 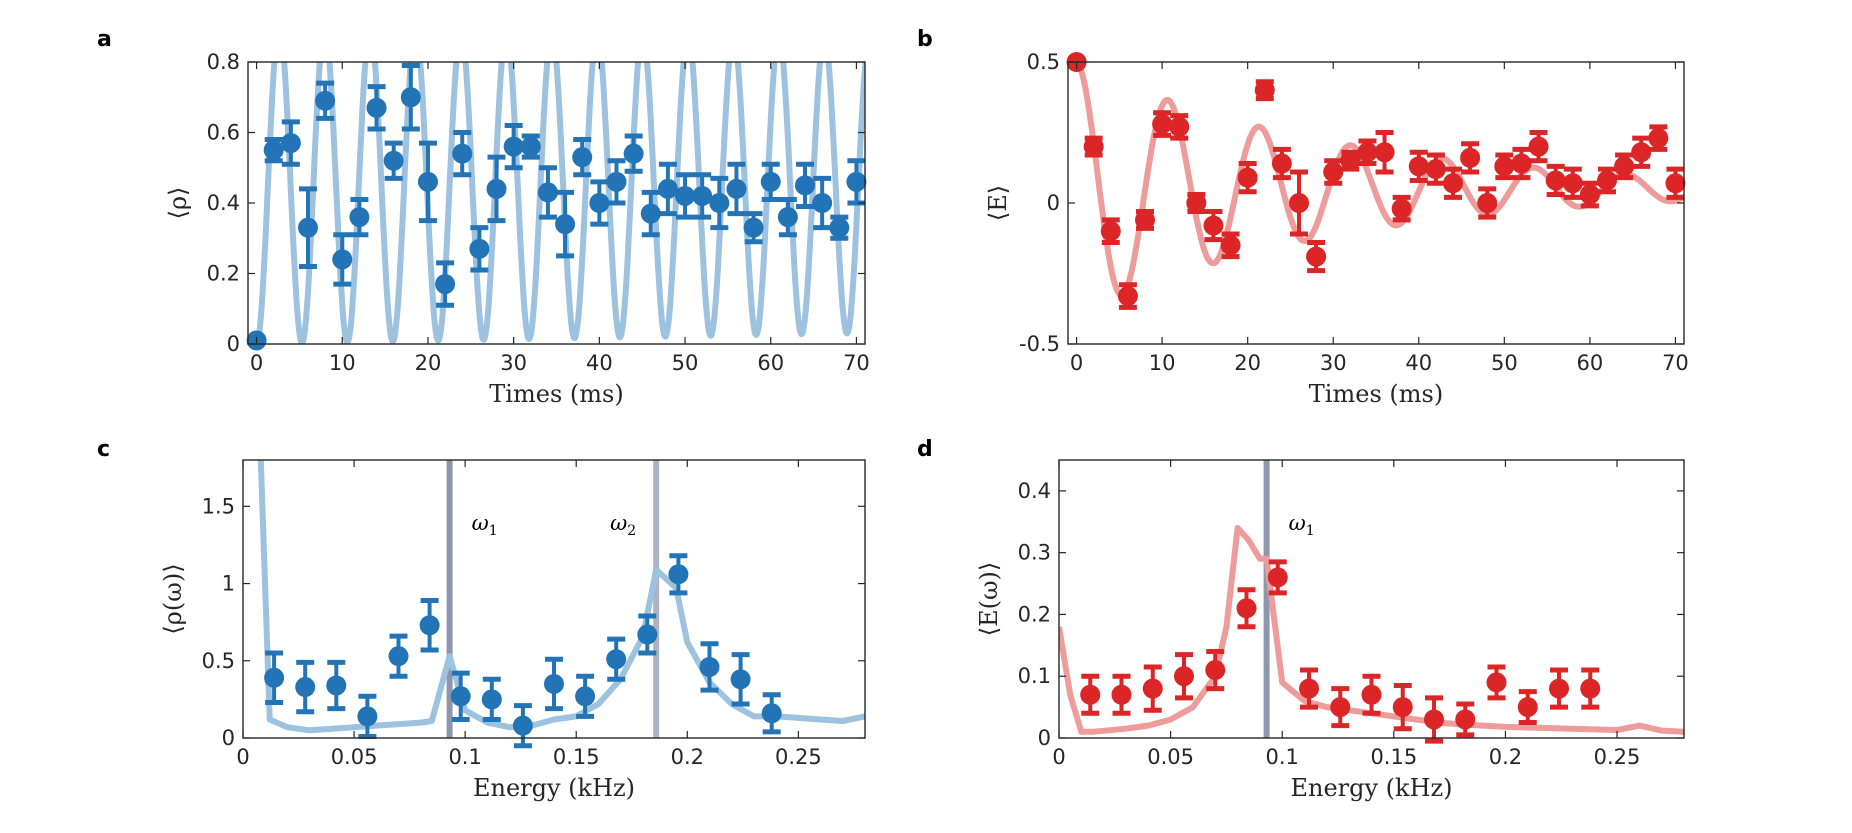 What do you see at coordinates (178, 203) in the screenshot?
I see `y-axis-label: ⟨ρ⟩` at bounding box center [178, 203].